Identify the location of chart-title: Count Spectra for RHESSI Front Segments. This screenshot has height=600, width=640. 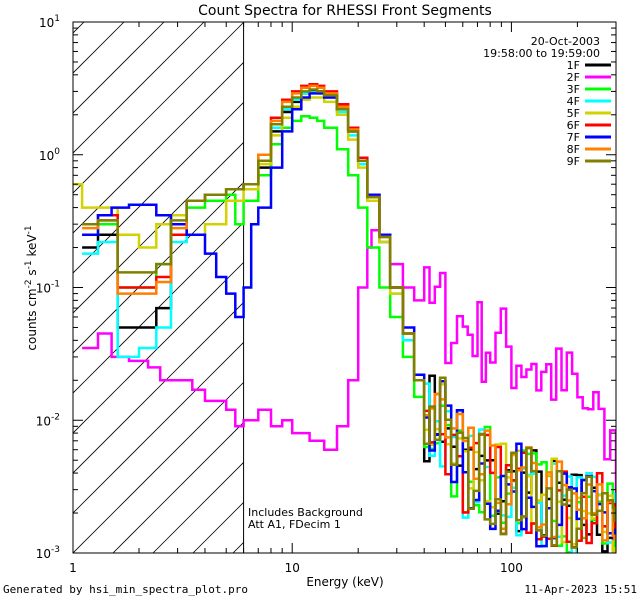
(345, 11).